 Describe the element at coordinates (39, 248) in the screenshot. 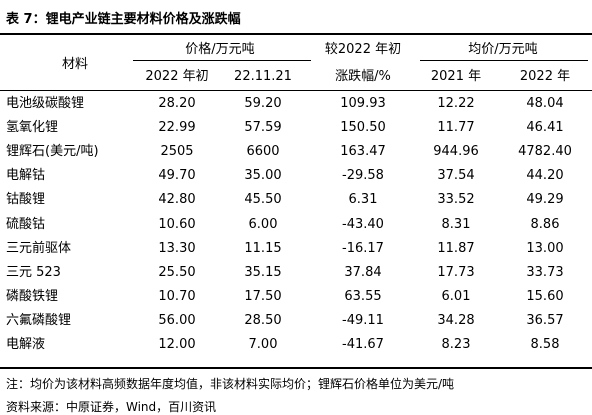

I see `row-label: 三元前驱体` at that location.